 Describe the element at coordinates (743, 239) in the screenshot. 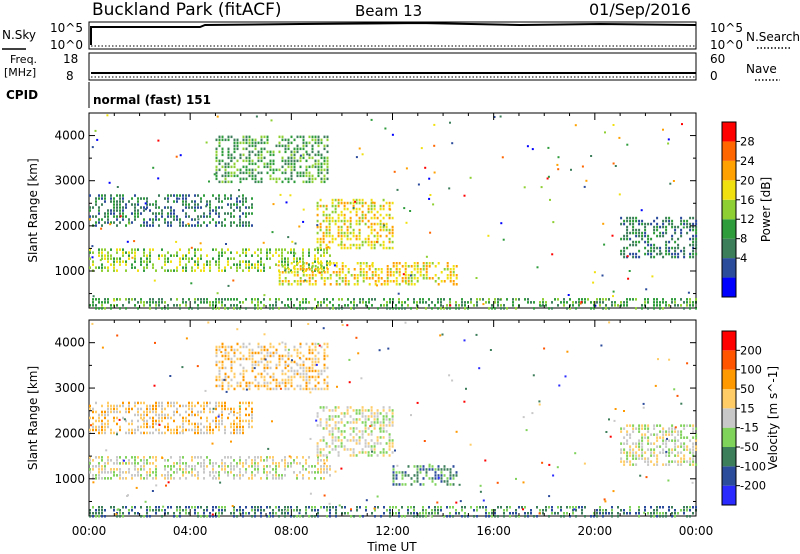

I see `colorbar-tick-label: 8` at that location.